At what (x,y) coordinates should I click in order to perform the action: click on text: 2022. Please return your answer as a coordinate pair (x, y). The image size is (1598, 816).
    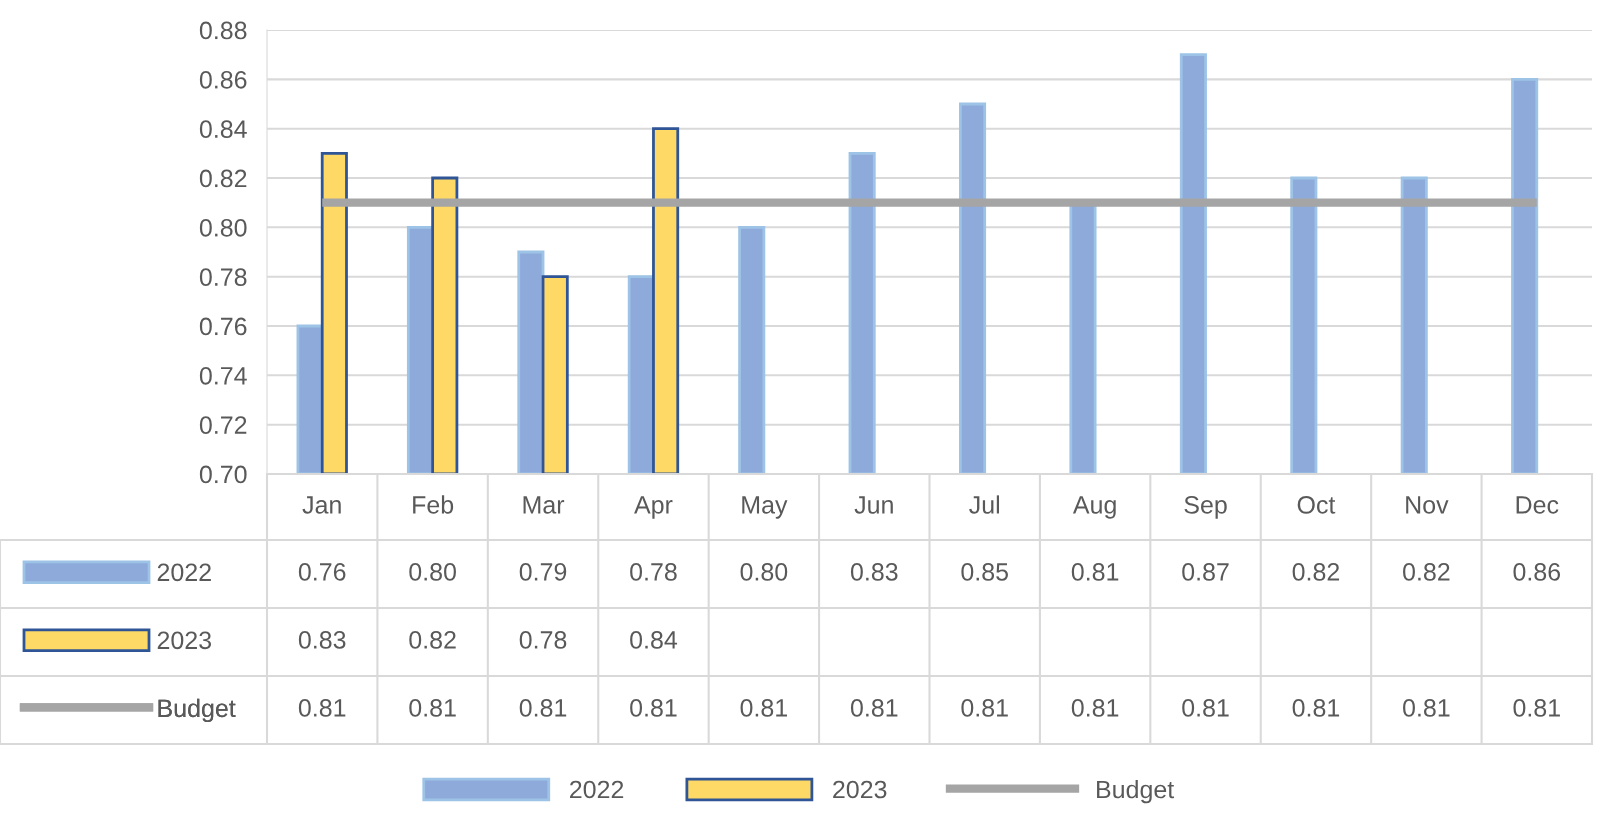
    Looking at the image, I should click on (597, 789).